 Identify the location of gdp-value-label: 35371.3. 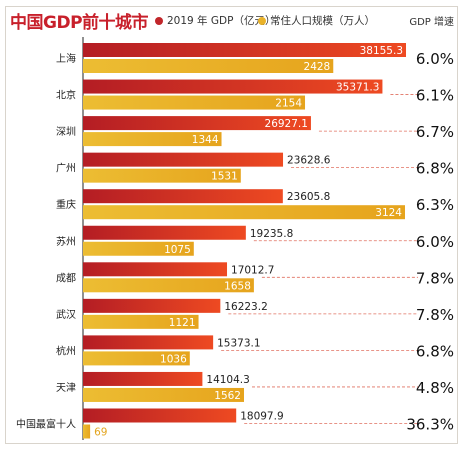
(357, 88).